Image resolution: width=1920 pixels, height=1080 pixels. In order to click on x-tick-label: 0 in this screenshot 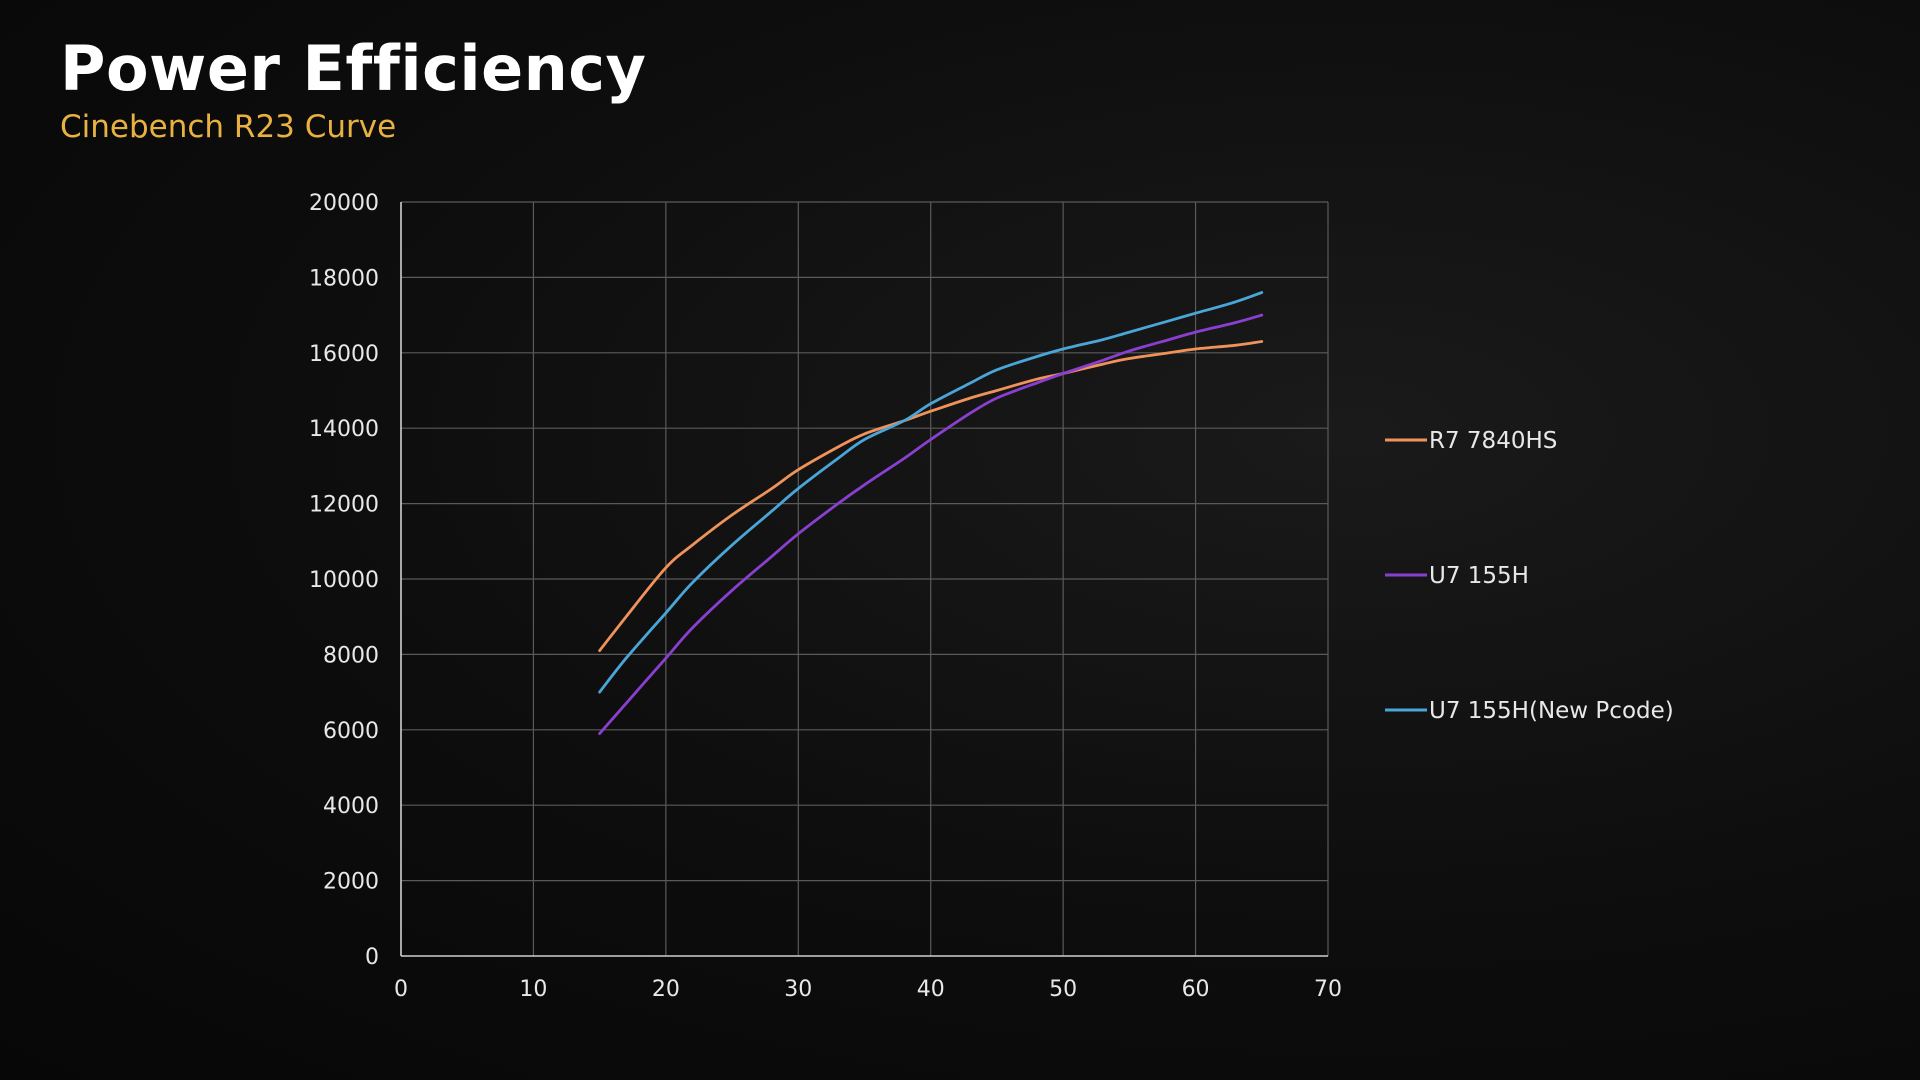, I will do `click(401, 989)`.